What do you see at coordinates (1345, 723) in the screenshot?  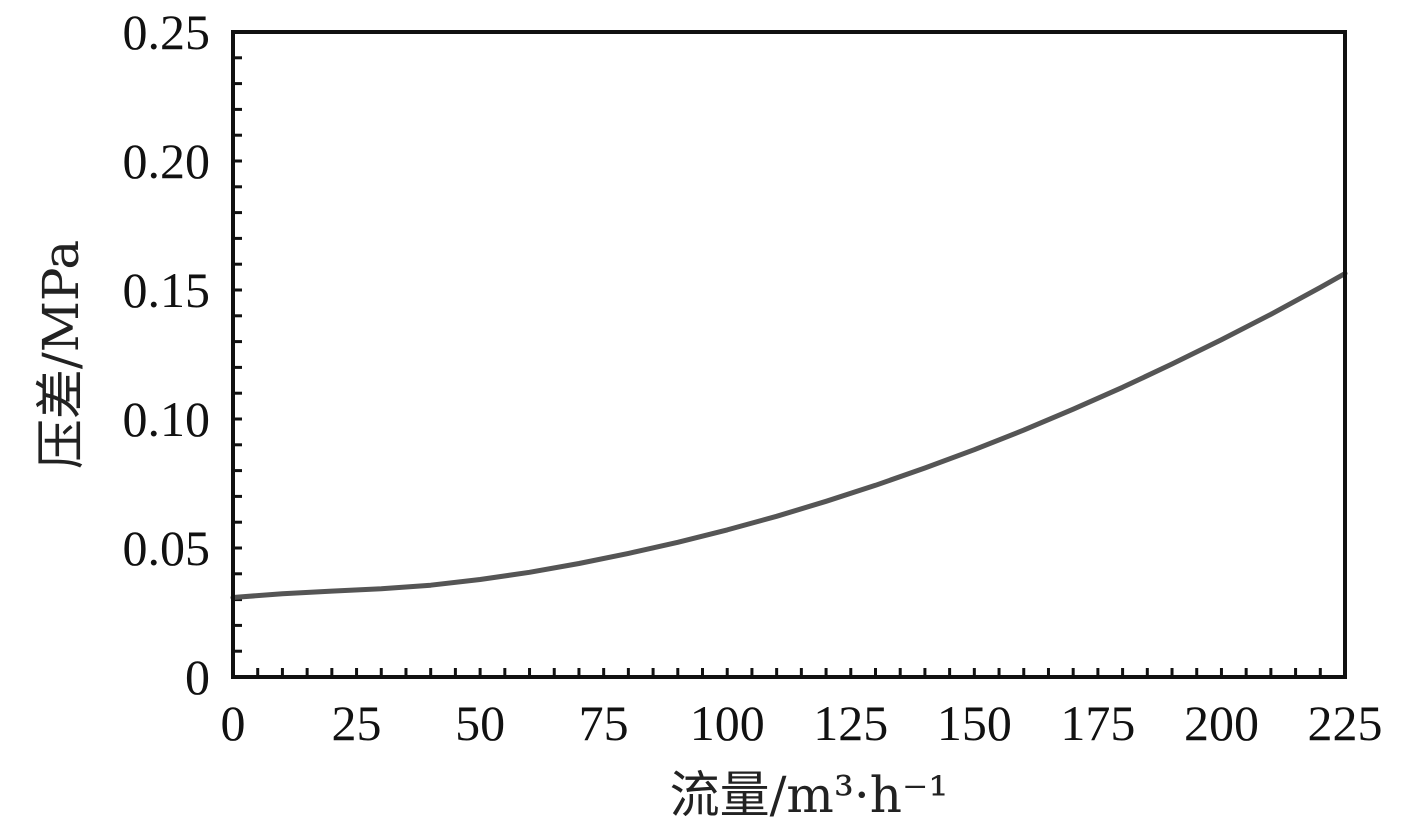 I see `x-tick-label: 225` at bounding box center [1345, 723].